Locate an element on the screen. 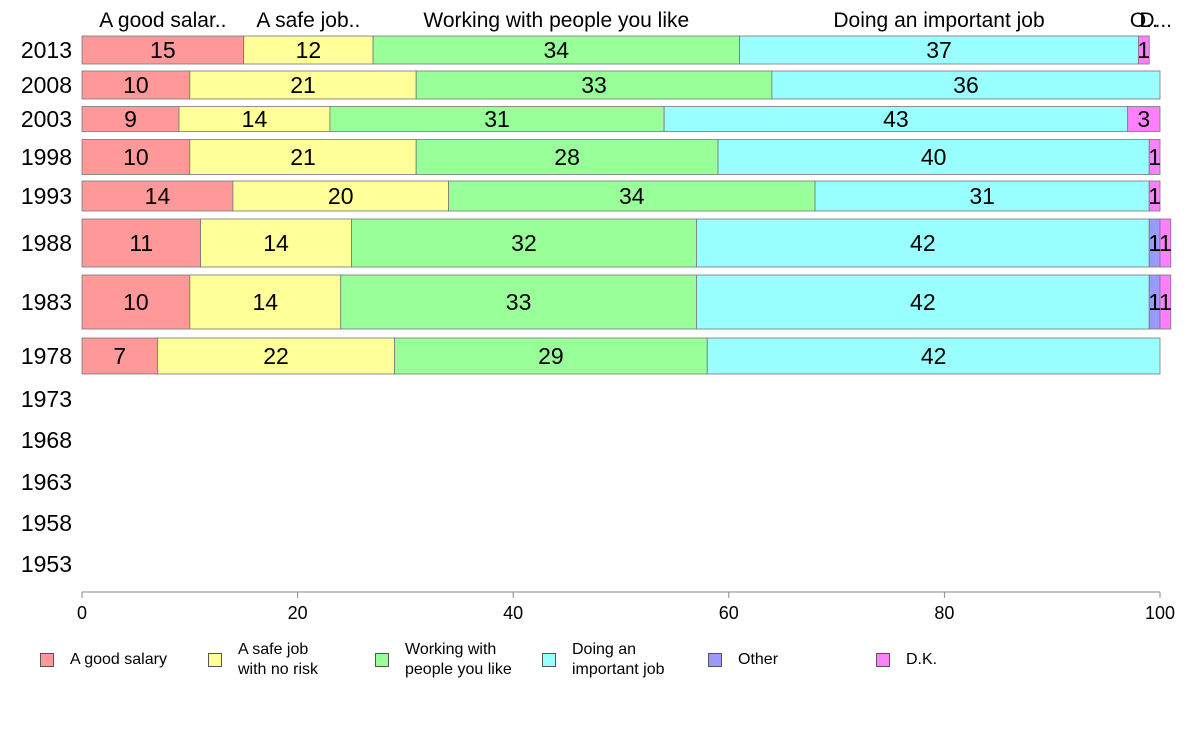  value-label: 9 is located at coordinates (130, 119).